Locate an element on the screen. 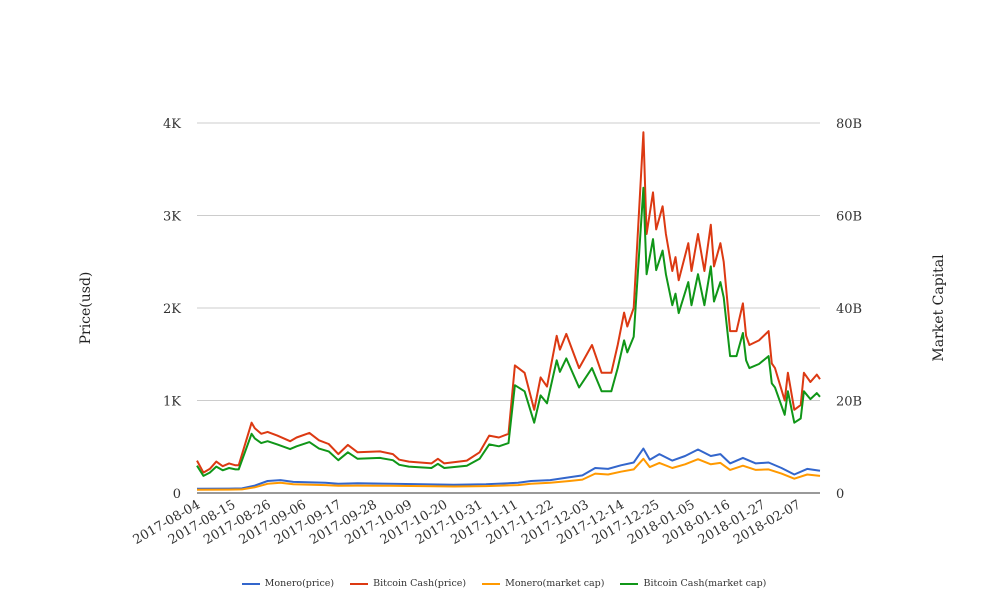 The image size is (1008, 616). legend-item: Bitcoin Cash(market cap) is located at coordinates (693, 583).